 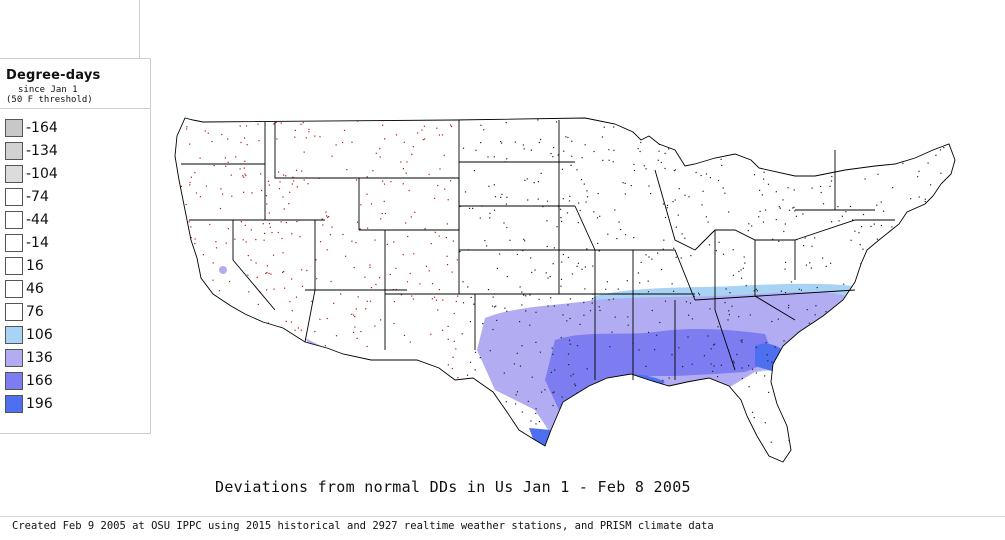 I want to click on legend-item: 106, so click(x=75, y=336).